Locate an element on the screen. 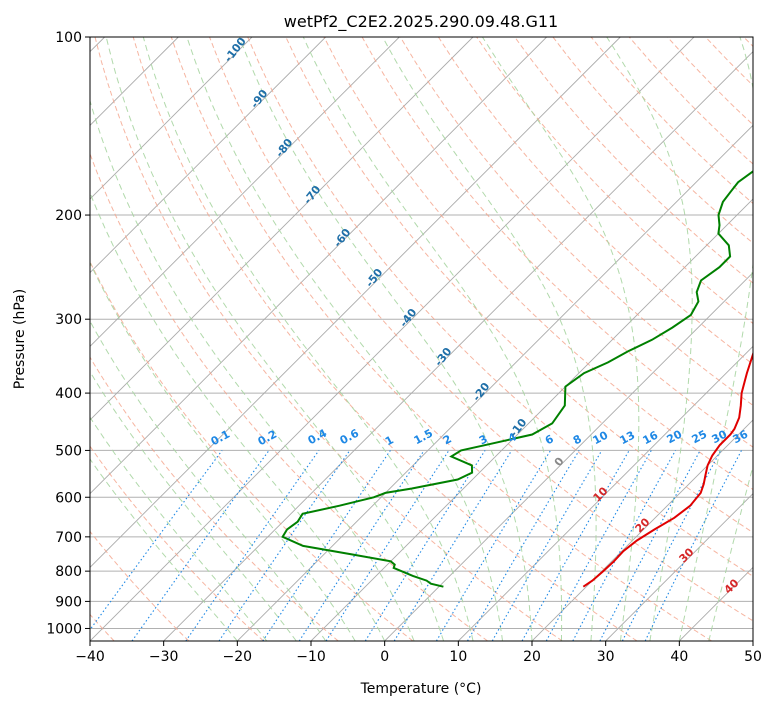  x-tick-label: 20 is located at coordinates (532, 657).